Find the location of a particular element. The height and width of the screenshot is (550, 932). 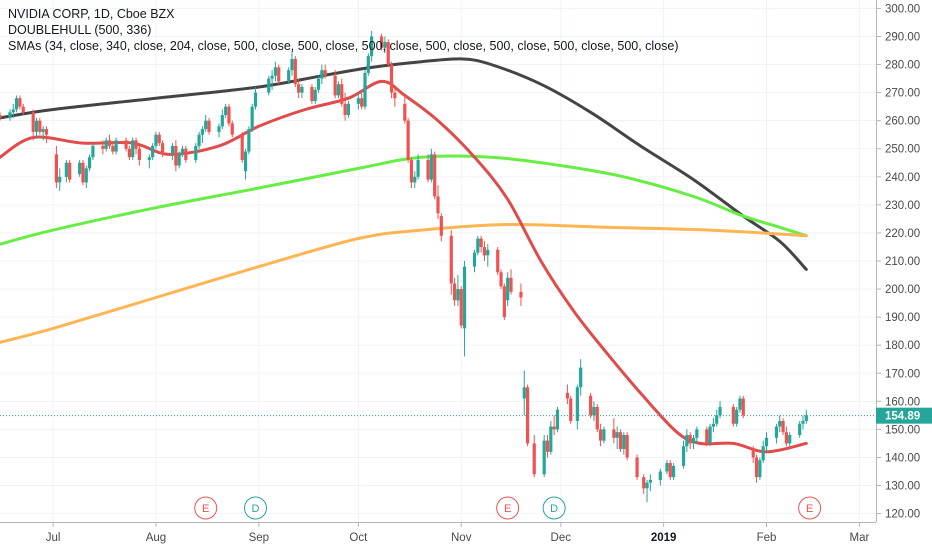

price-tick-label: 300.00 is located at coordinates (902, 9).